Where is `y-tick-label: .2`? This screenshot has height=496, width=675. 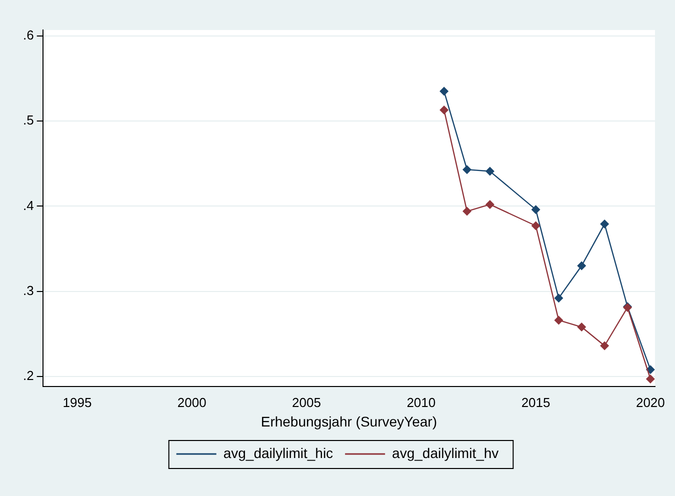 y-tick-label: .2 is located at coordinates (28, 375).